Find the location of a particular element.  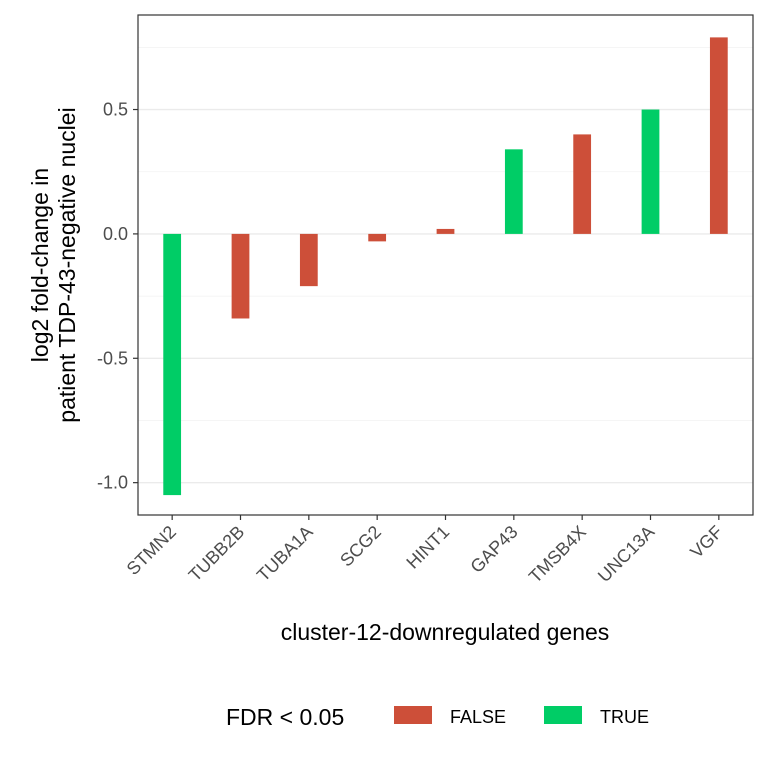

bar-scg2 is located at coordinates (377, 237).